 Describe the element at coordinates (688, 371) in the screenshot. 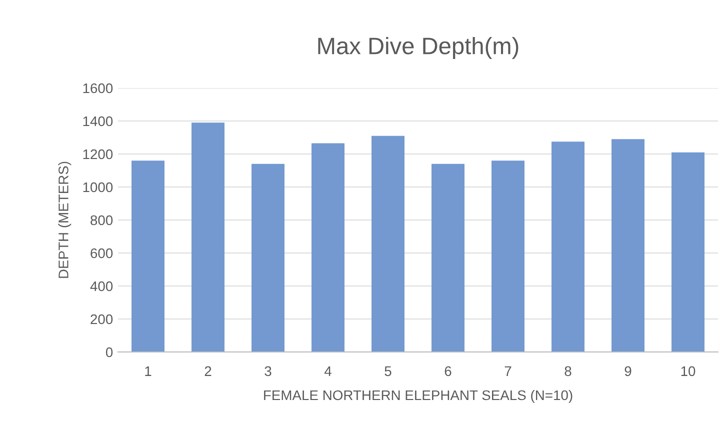

I see `x-tick-label: 10` at that location.